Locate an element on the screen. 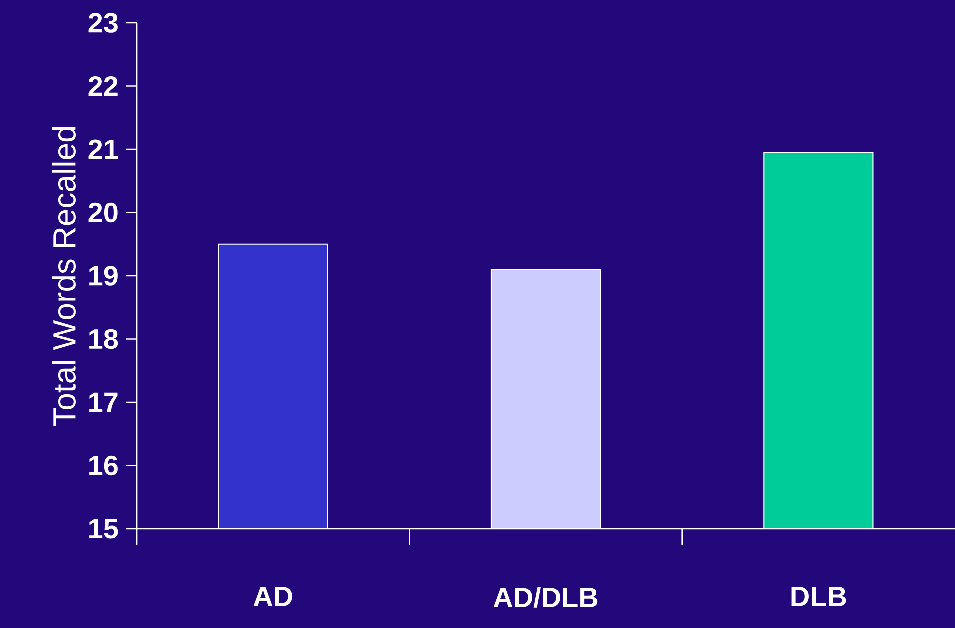  y-axis-title: Total Words Recalled is located at coordinates (64, 276).